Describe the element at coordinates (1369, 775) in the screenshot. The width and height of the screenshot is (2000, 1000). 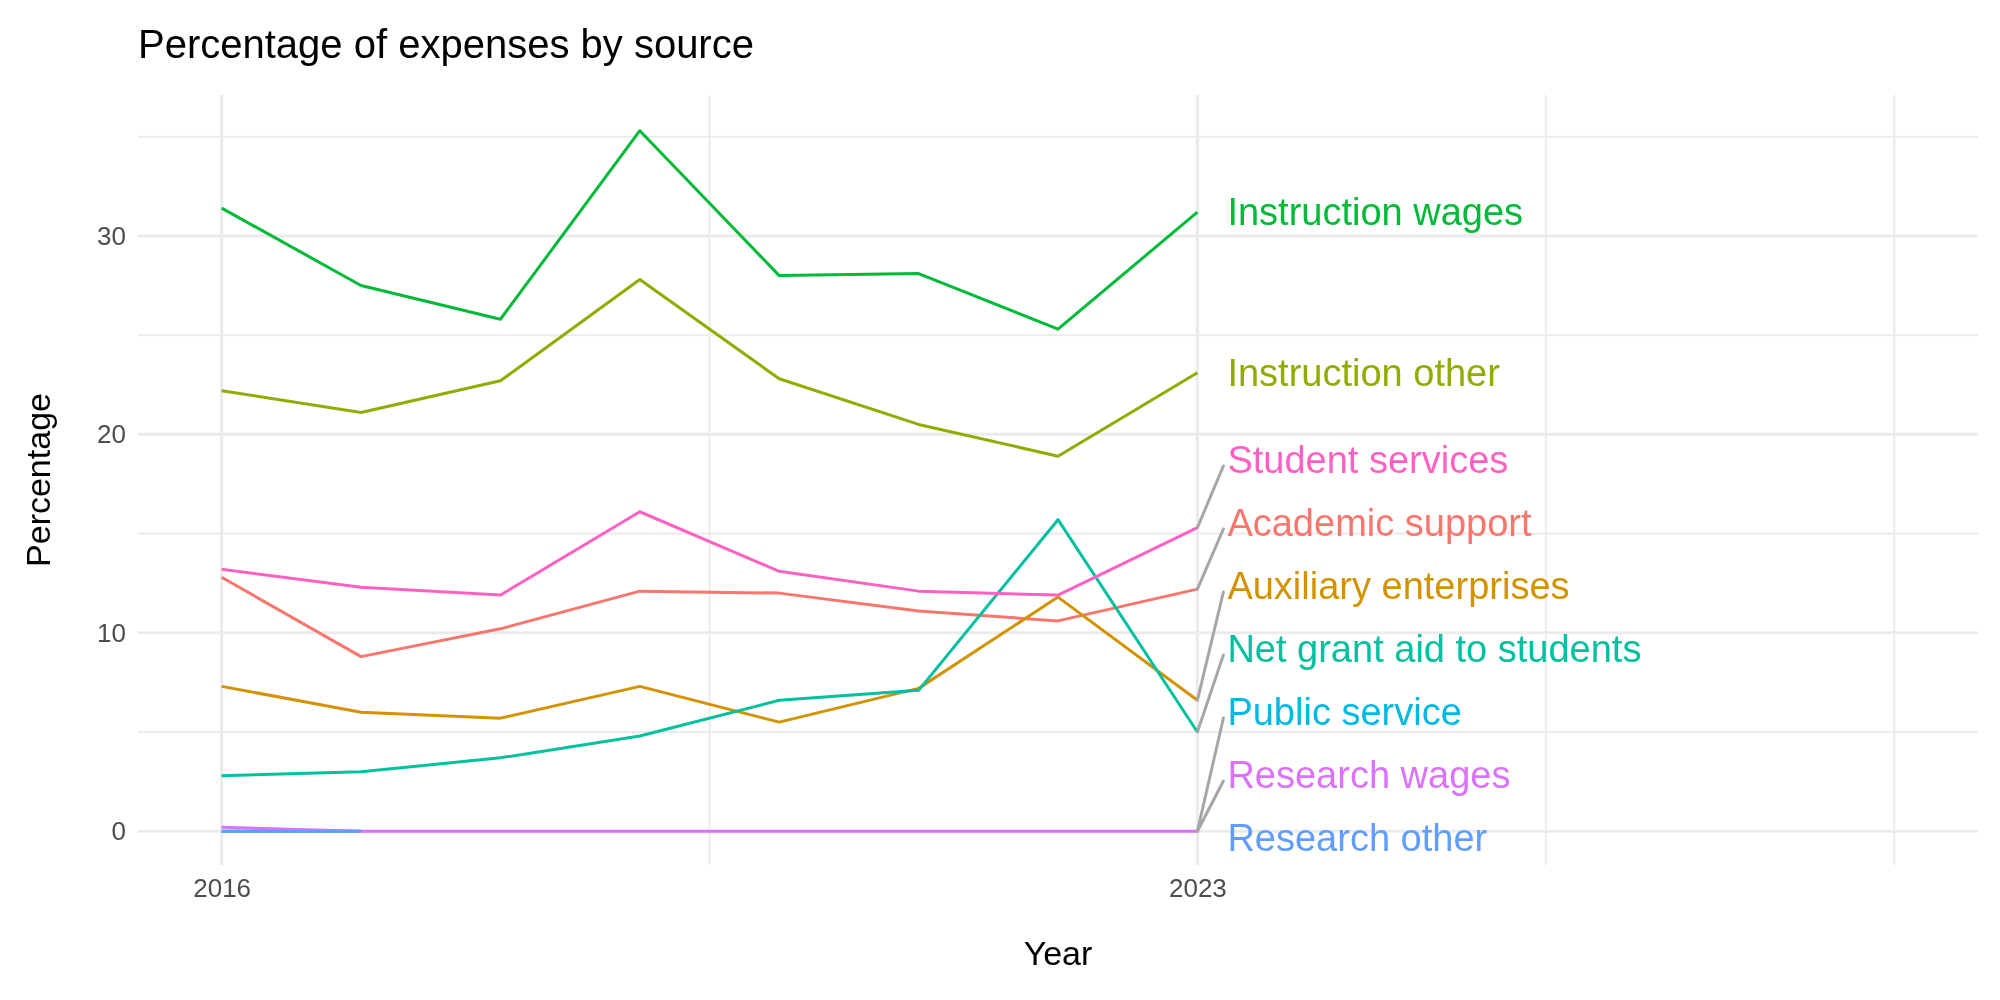
I see `series-label: Research wages` at that location.